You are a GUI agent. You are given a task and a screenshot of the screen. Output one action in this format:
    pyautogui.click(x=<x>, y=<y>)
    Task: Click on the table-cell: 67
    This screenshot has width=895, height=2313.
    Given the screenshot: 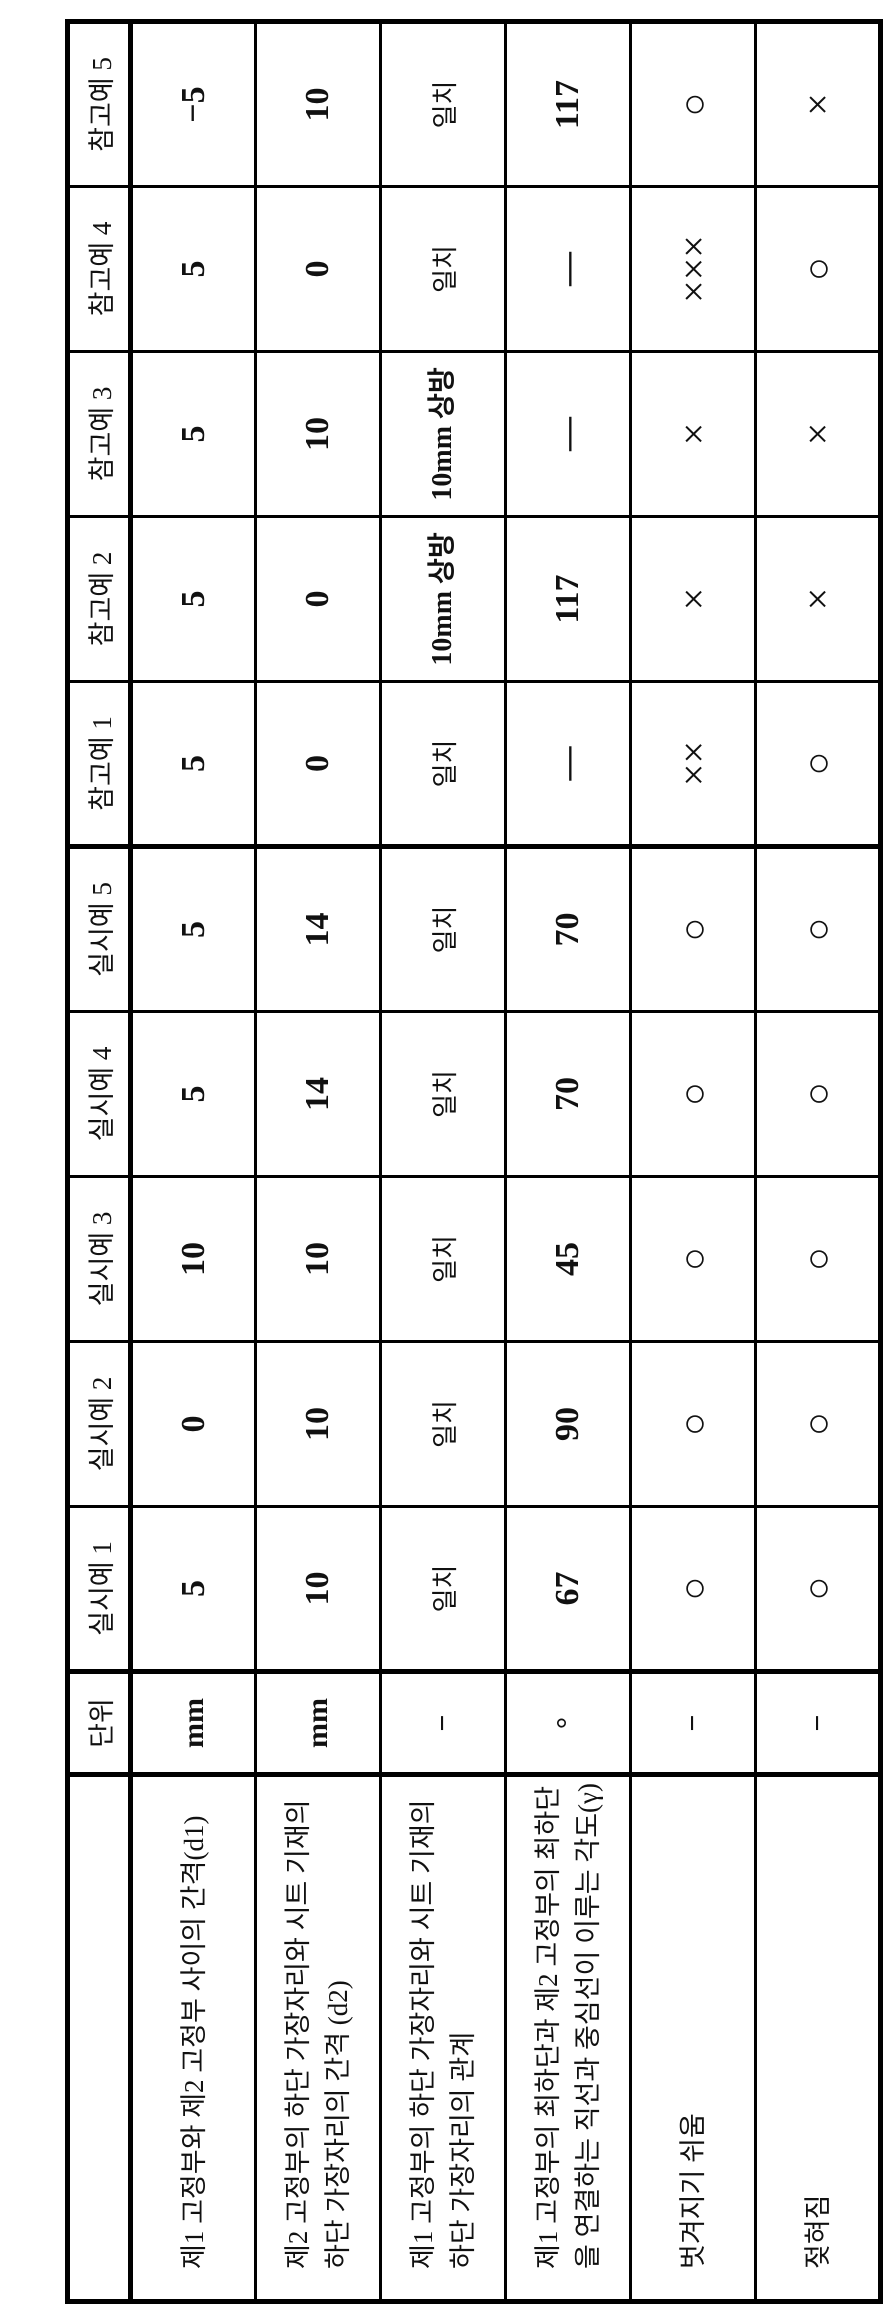 What is the action you would take?
    pyautogui.click(x=568, y=1589)
    